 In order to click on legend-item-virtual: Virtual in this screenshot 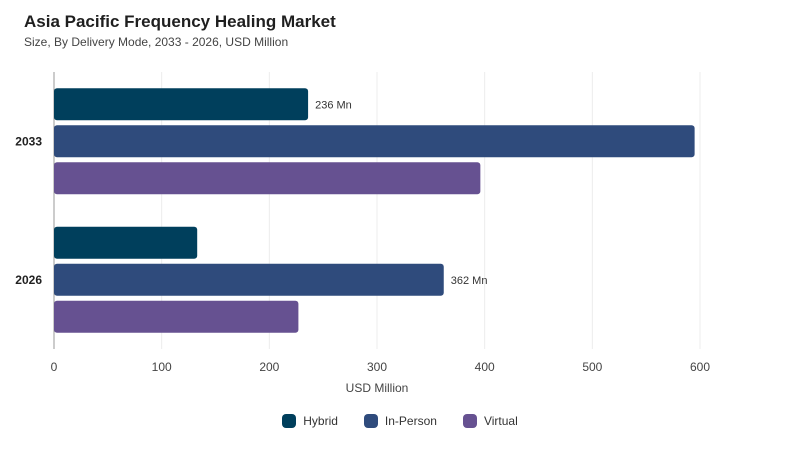, I will do `click(490, 421)`.